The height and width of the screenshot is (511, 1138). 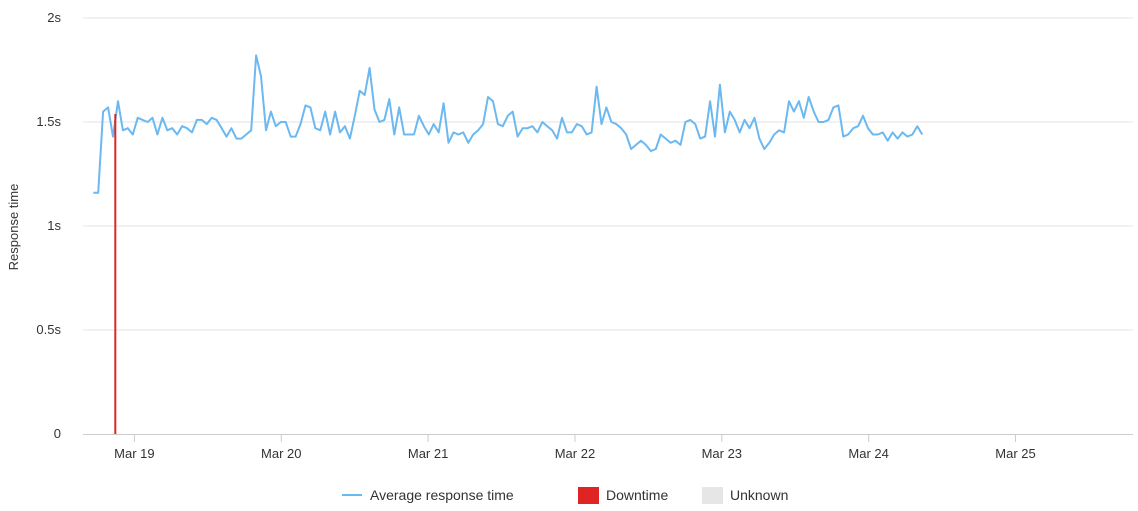 I want to click on x-tick-label: Mar 25, so click(x=1015, y=453).